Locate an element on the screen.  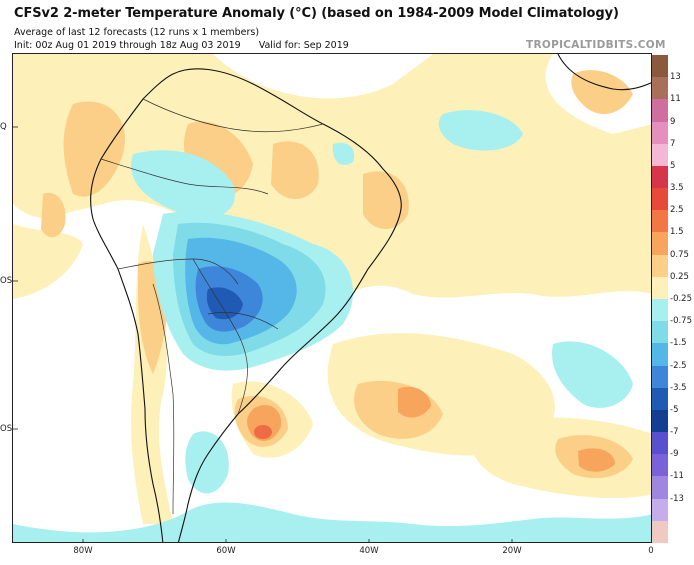
lon-label-80w: 80W is located at coordinates (83, 551).